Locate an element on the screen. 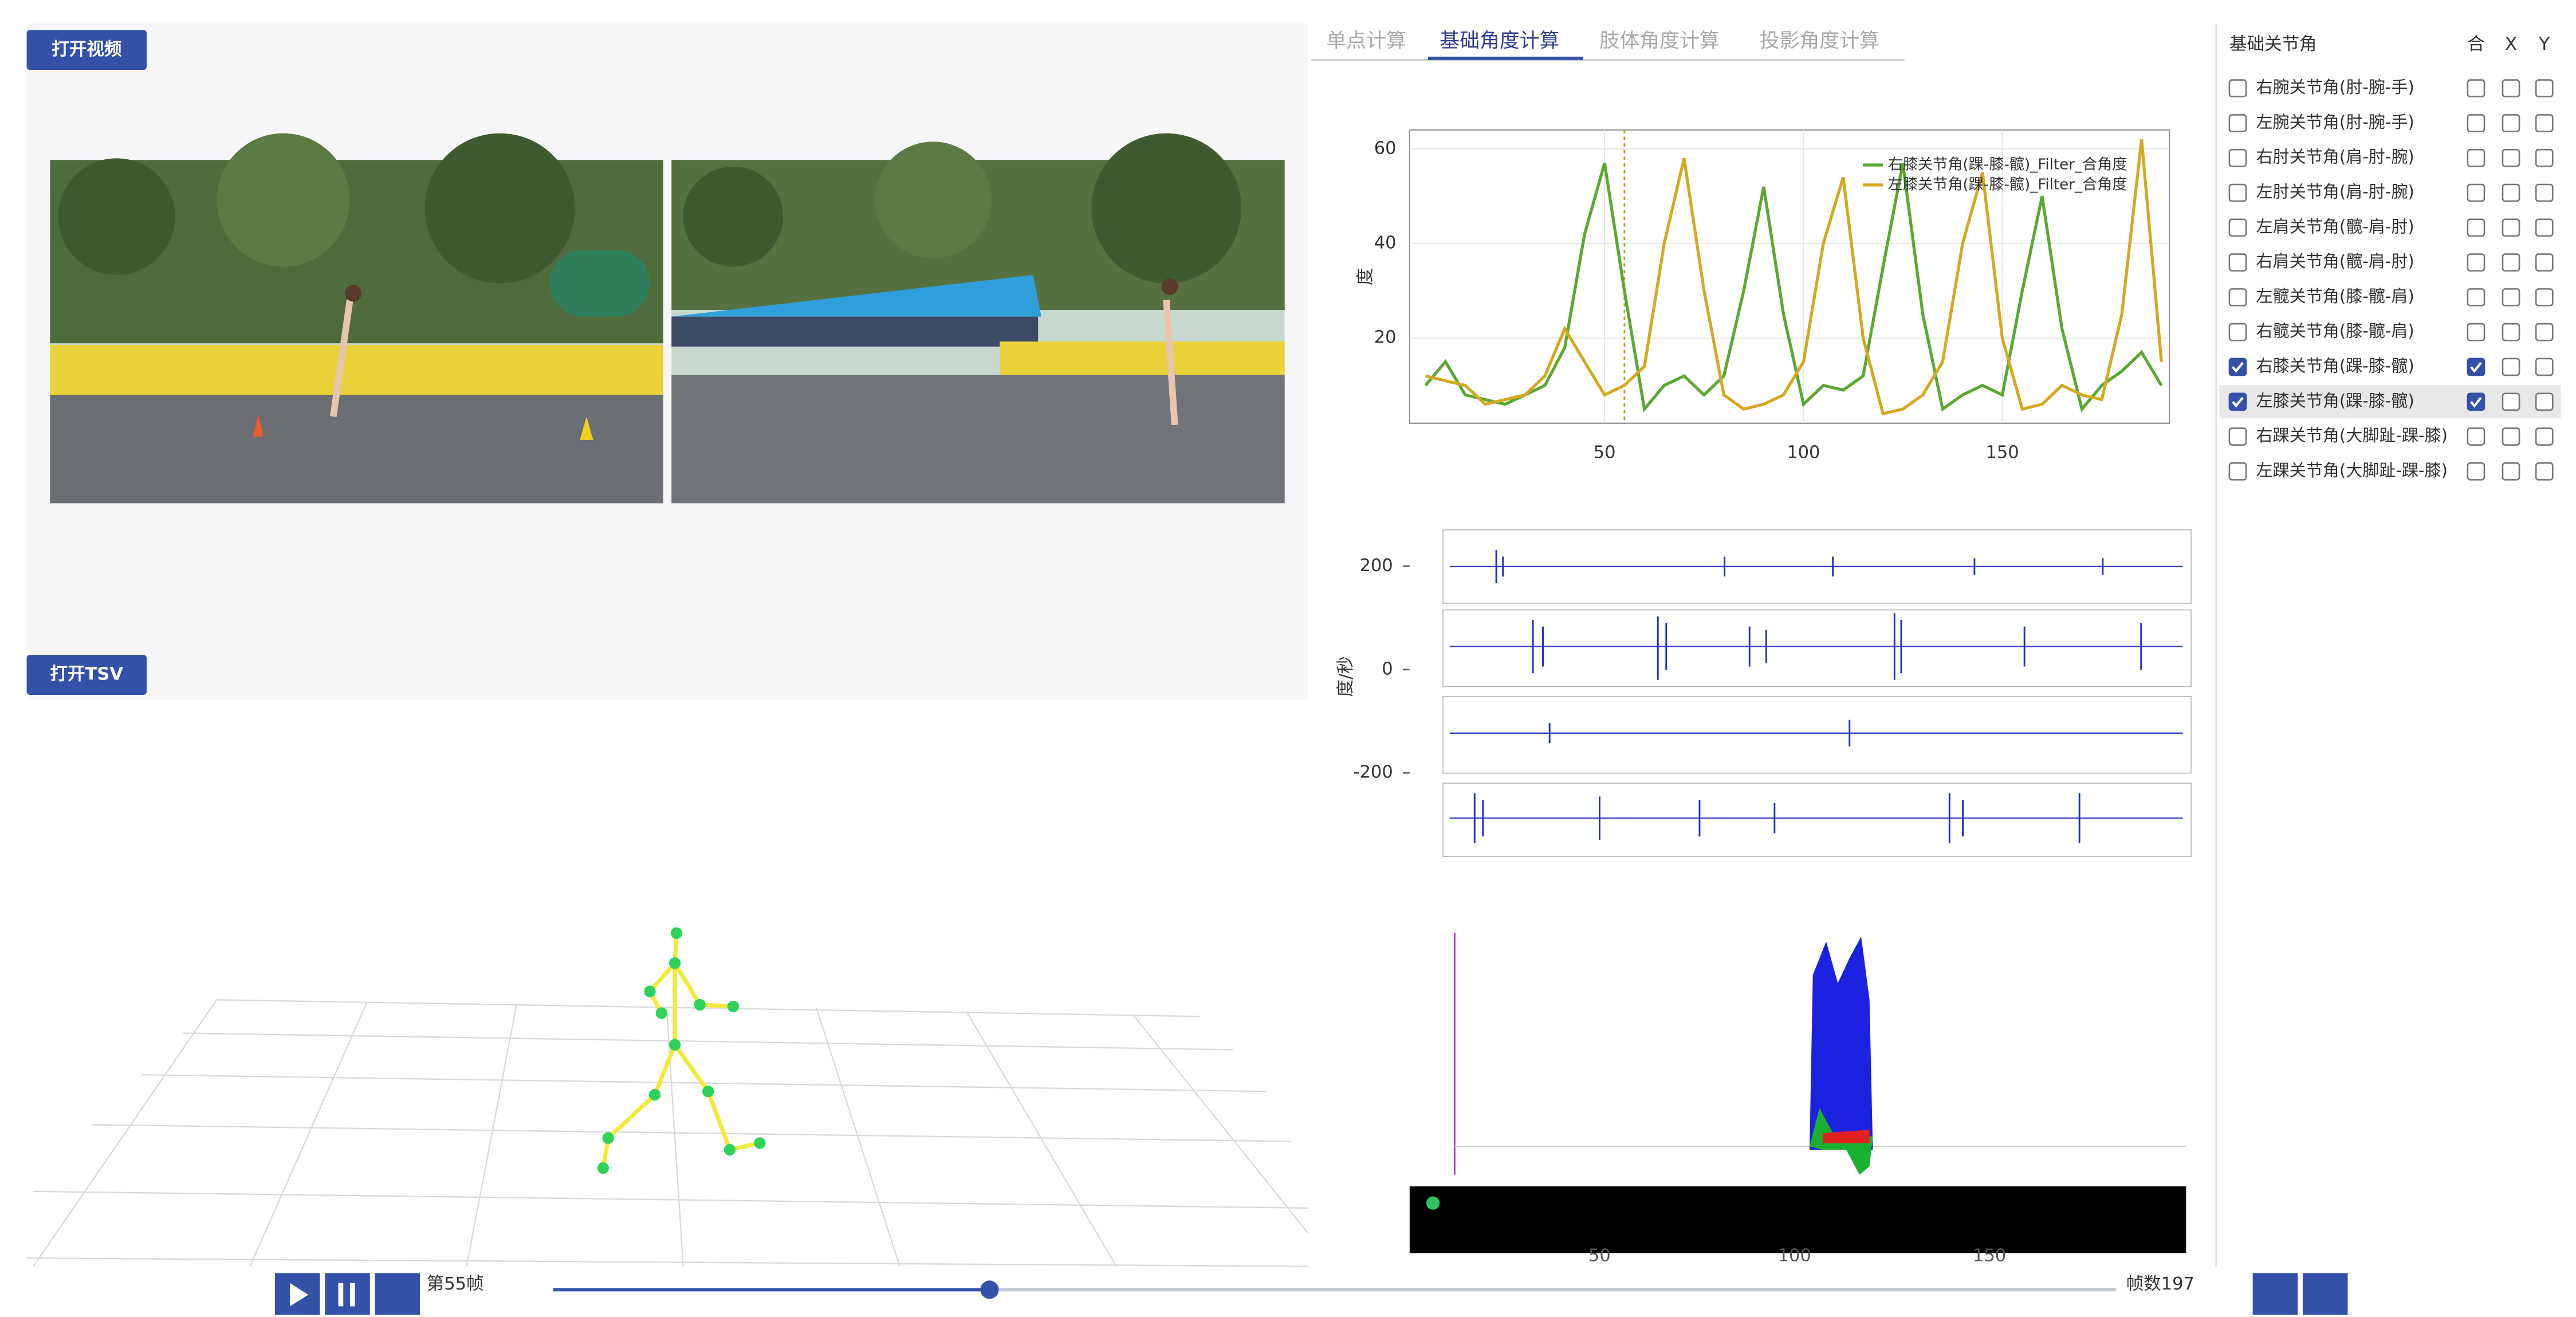 Image resolution: width=2576 pixels, height=1317 pixels. y-tick-label: 0 is located at coordinates (1387, 669).